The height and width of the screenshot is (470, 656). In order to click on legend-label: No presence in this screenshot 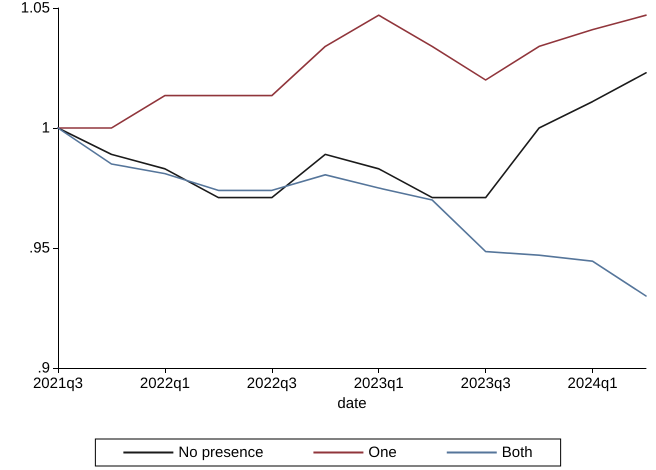, I will do `click(221, 452)`.